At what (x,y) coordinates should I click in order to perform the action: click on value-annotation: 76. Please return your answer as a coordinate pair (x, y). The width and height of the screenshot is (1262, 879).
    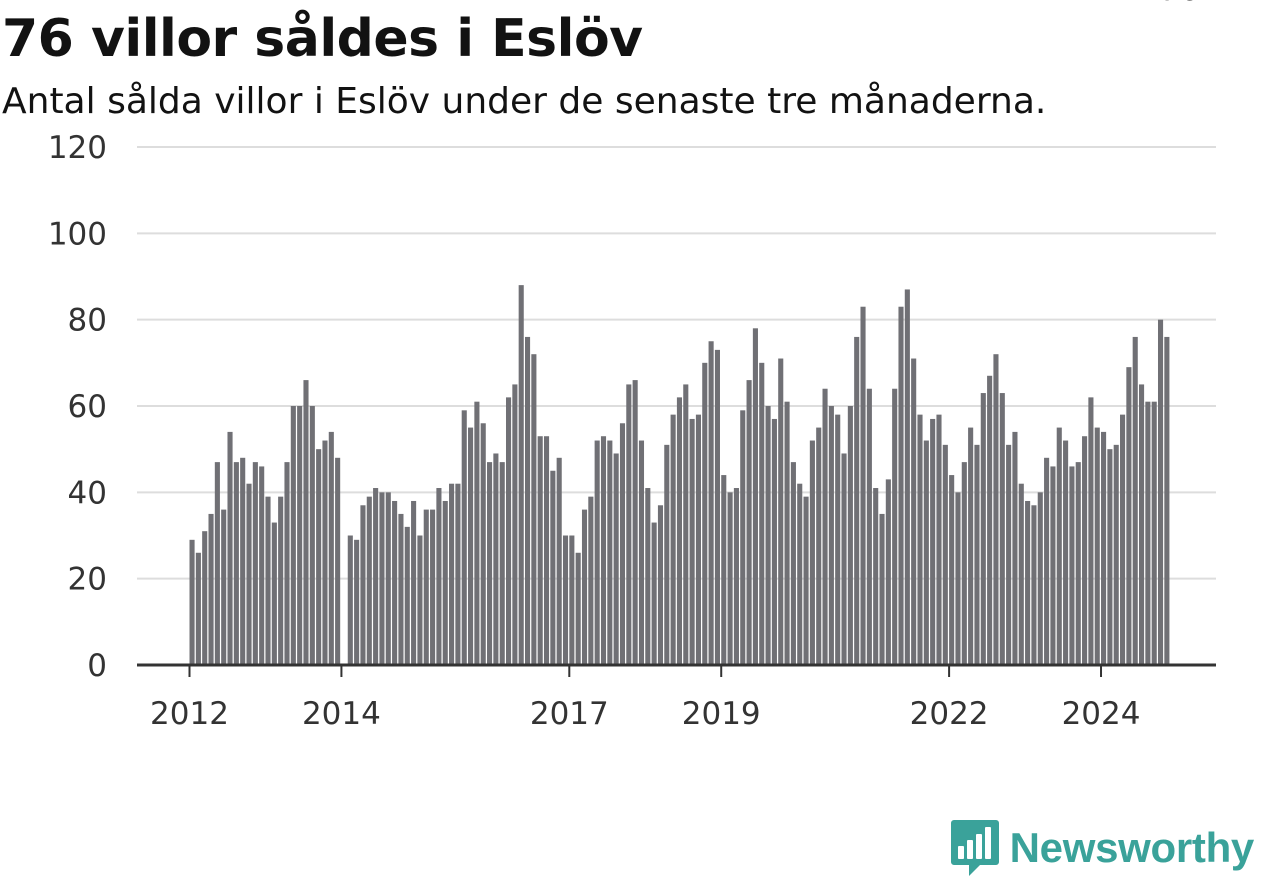
    Looking at the image, I should click on (1179, 4).